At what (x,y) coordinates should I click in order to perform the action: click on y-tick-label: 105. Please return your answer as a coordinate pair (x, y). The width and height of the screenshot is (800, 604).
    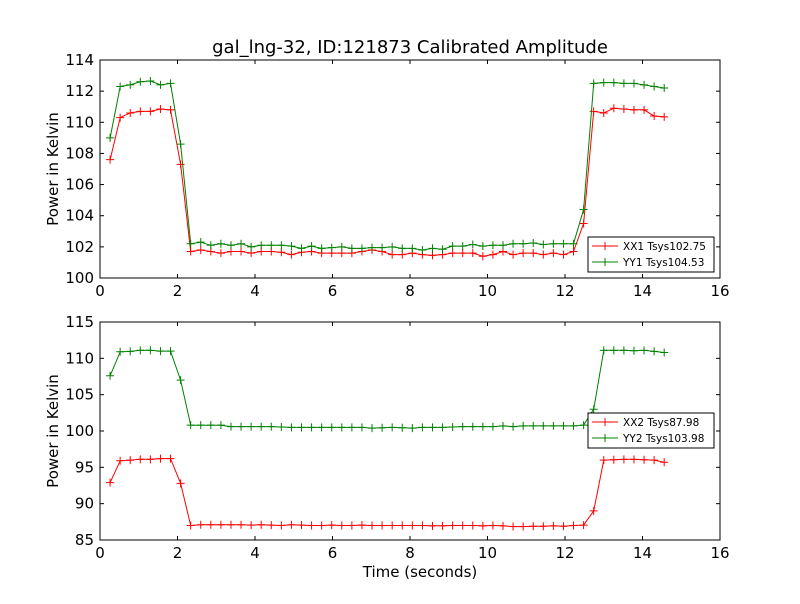
    Looking at the image, I should click on (79, 395).